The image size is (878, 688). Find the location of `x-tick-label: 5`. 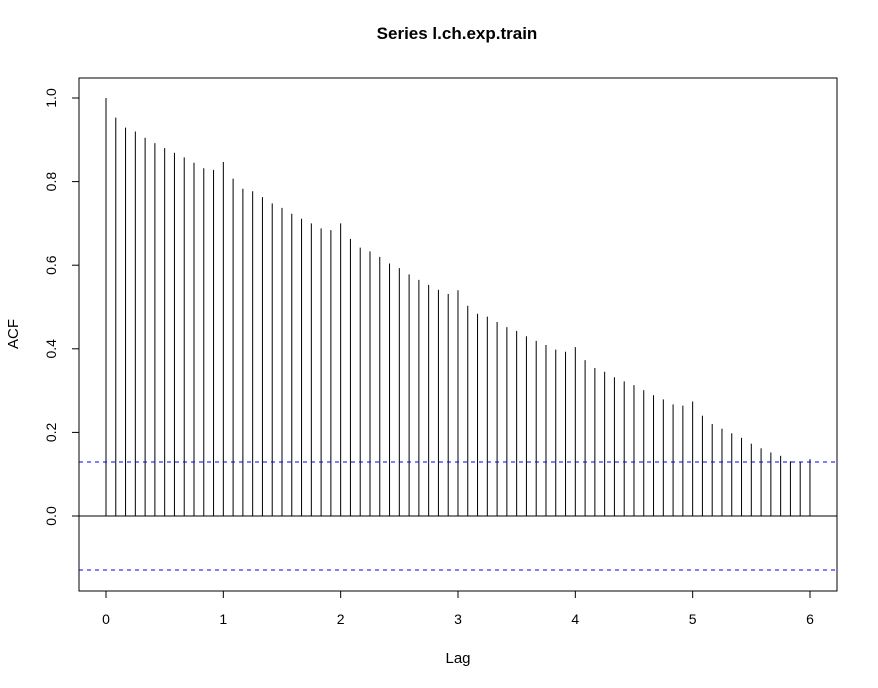

x-tick-label: 5 is located at coordinates (693, 619).